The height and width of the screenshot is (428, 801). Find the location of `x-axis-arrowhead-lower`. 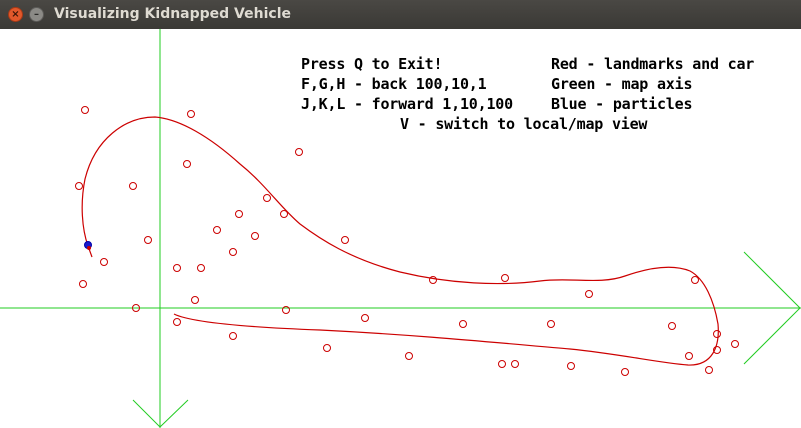

x-axis-arrowhead-lower is located at coordinates (772, 336).